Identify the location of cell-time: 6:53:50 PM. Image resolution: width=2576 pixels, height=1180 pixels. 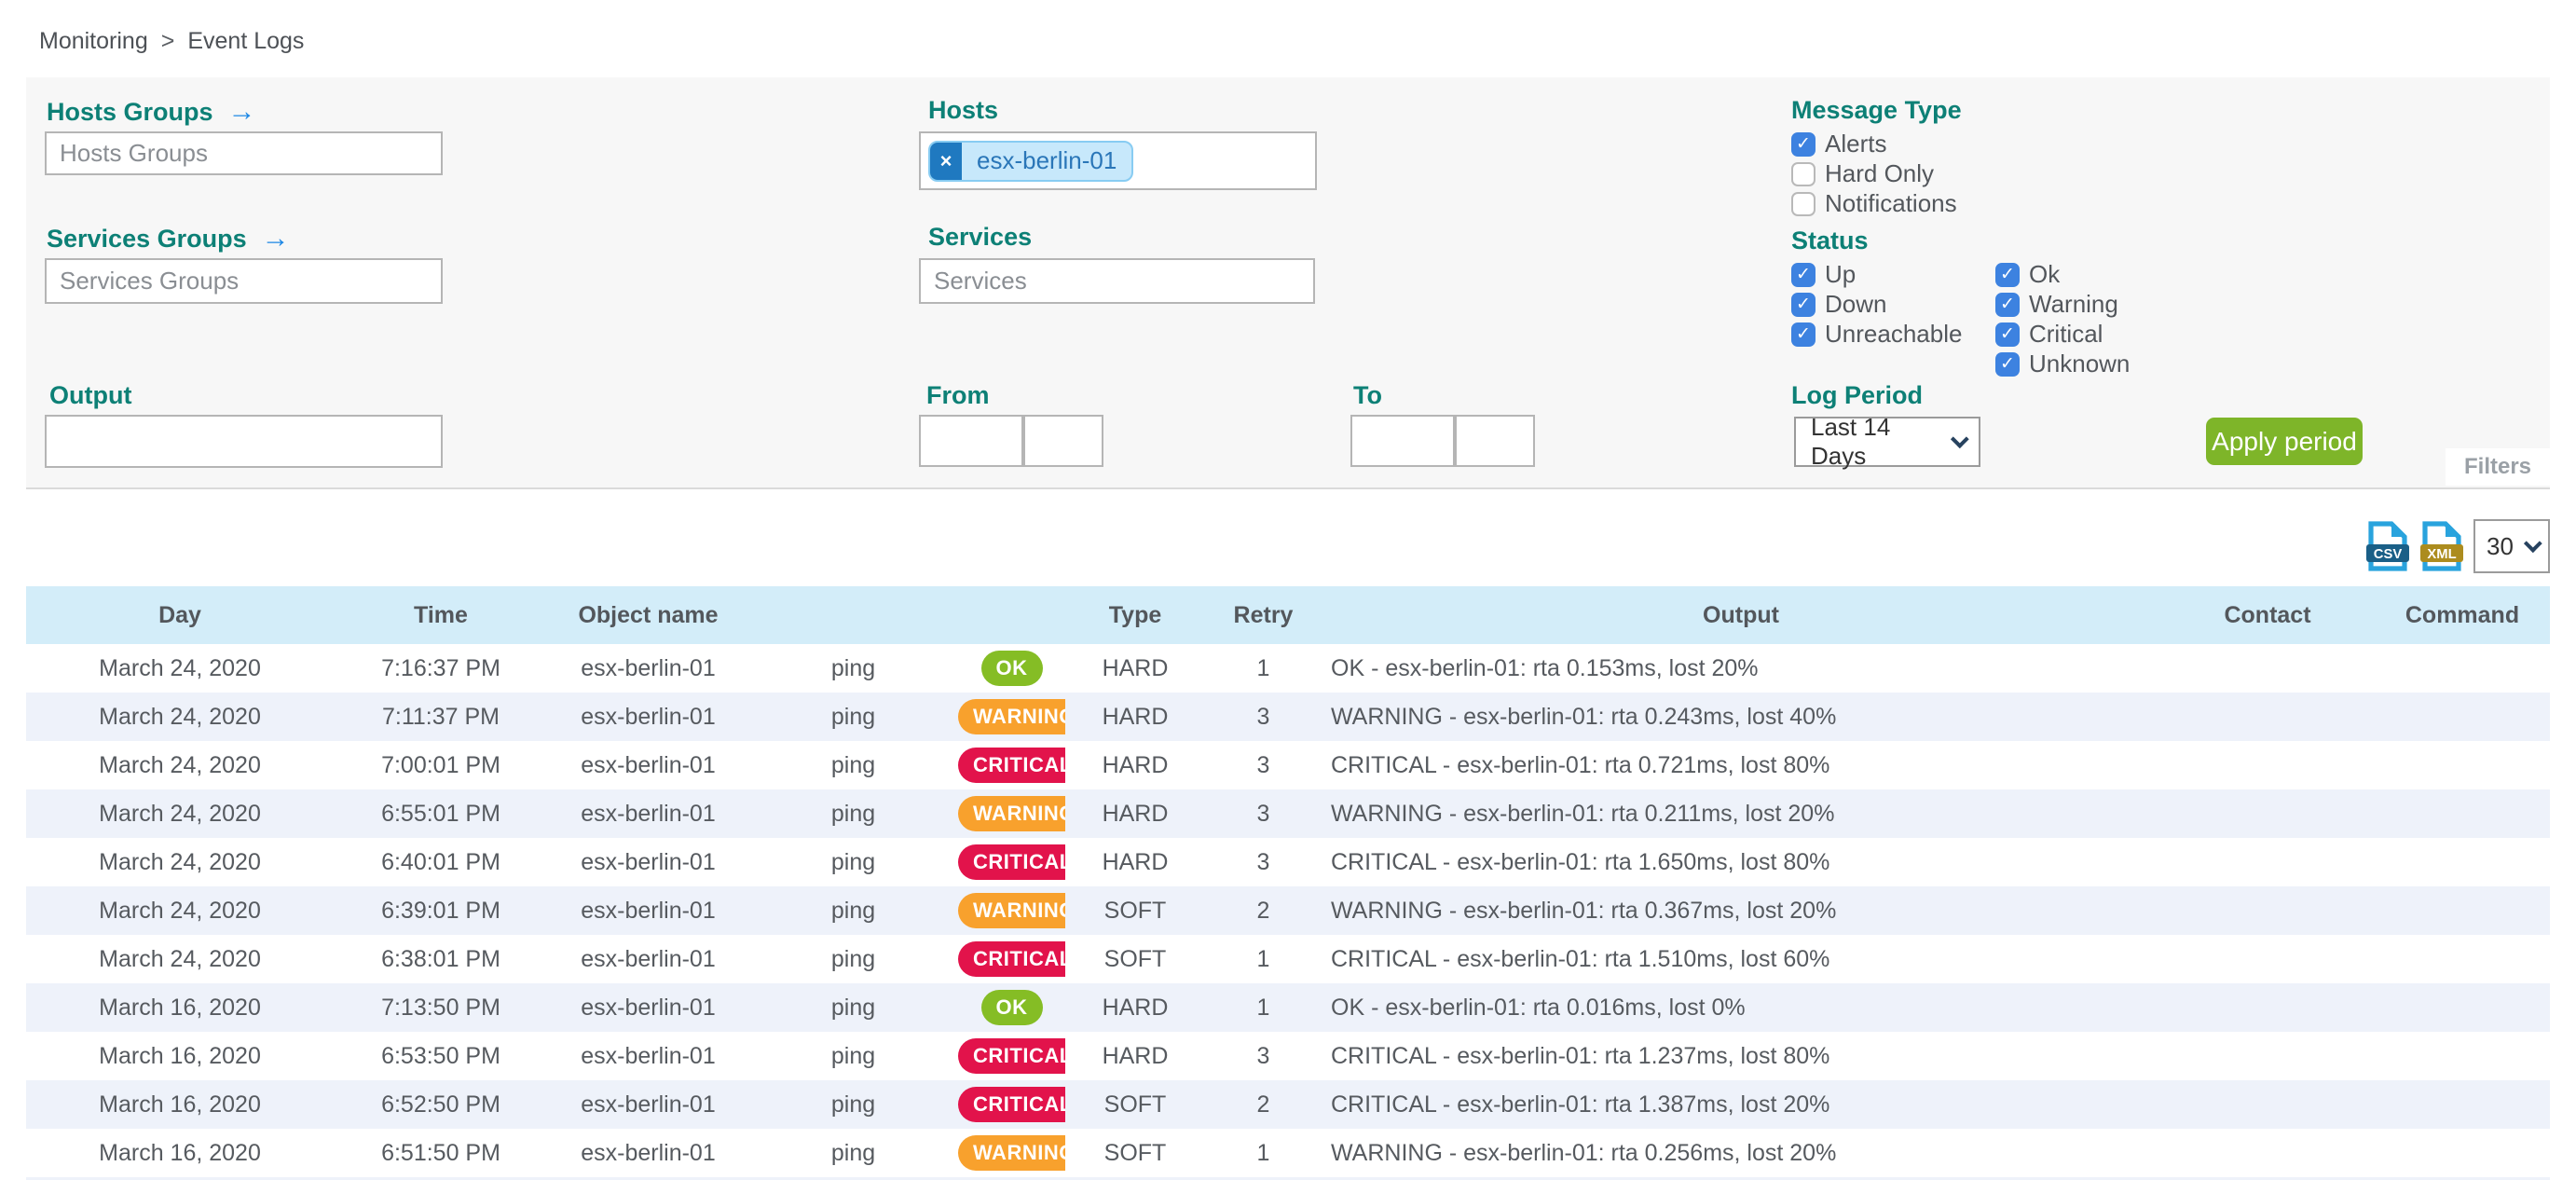
(440, 1056).